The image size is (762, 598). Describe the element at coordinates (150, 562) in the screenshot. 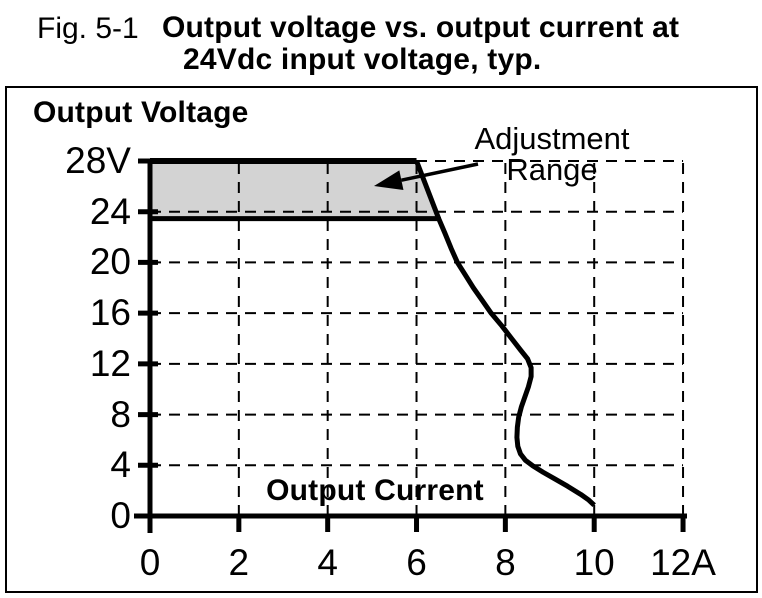

I see `x-tick-label-0: 0` at that location.